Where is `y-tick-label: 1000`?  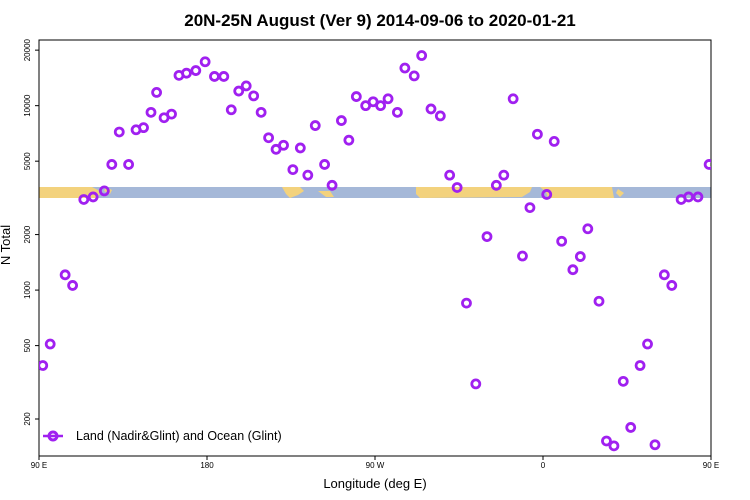
y-tick-label: 1000 is located at coordinates (27, 290).